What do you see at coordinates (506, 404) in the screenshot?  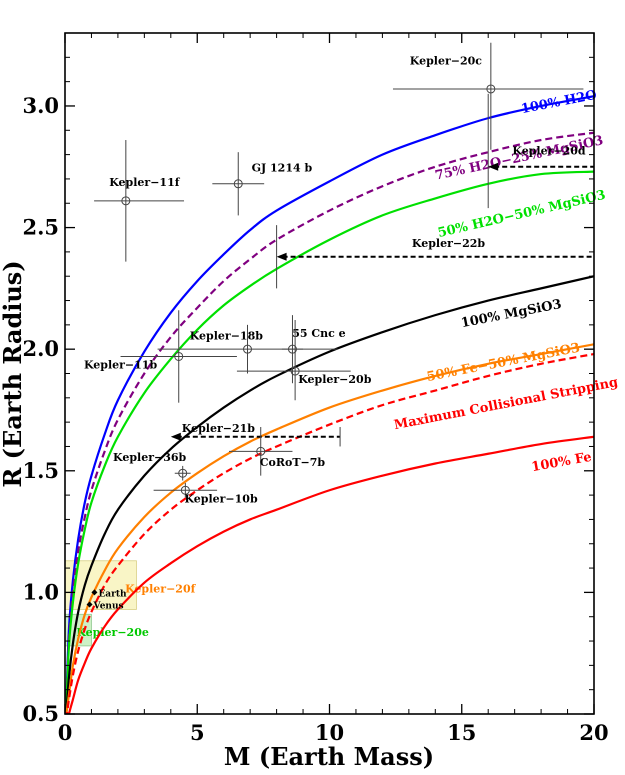 I see `curve-label-maximum-collisional-stripping: Maximum Collisional Stripping` at bounding box center [506, 404].